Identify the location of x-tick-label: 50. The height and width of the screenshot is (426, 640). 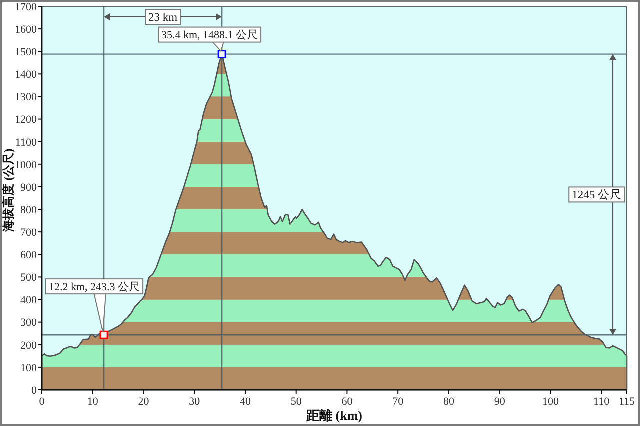
(296, 402).